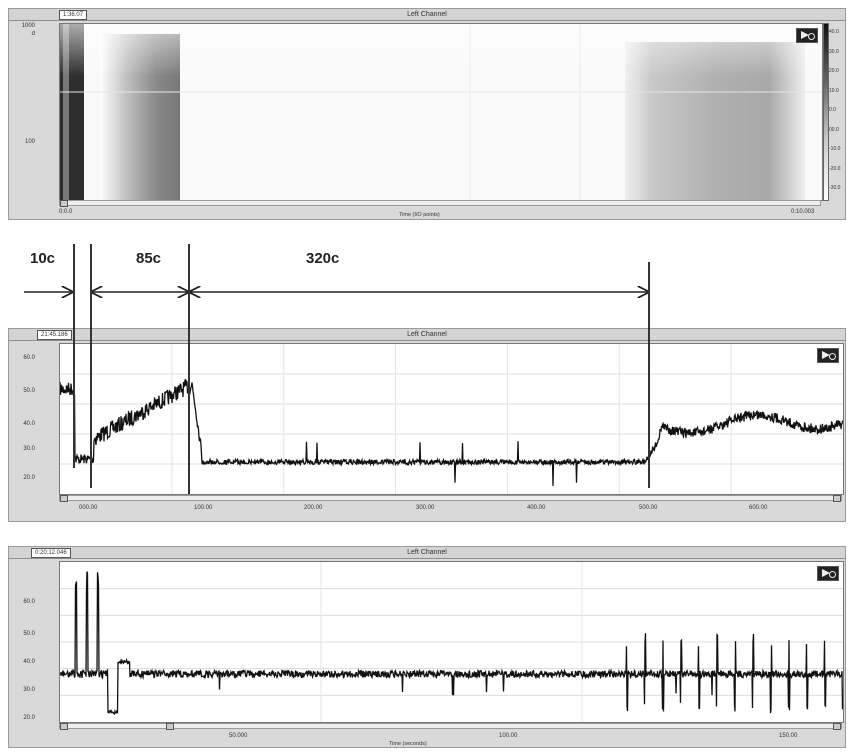  I want to click on trace3-x-label: 50.000, so click(238, 736).